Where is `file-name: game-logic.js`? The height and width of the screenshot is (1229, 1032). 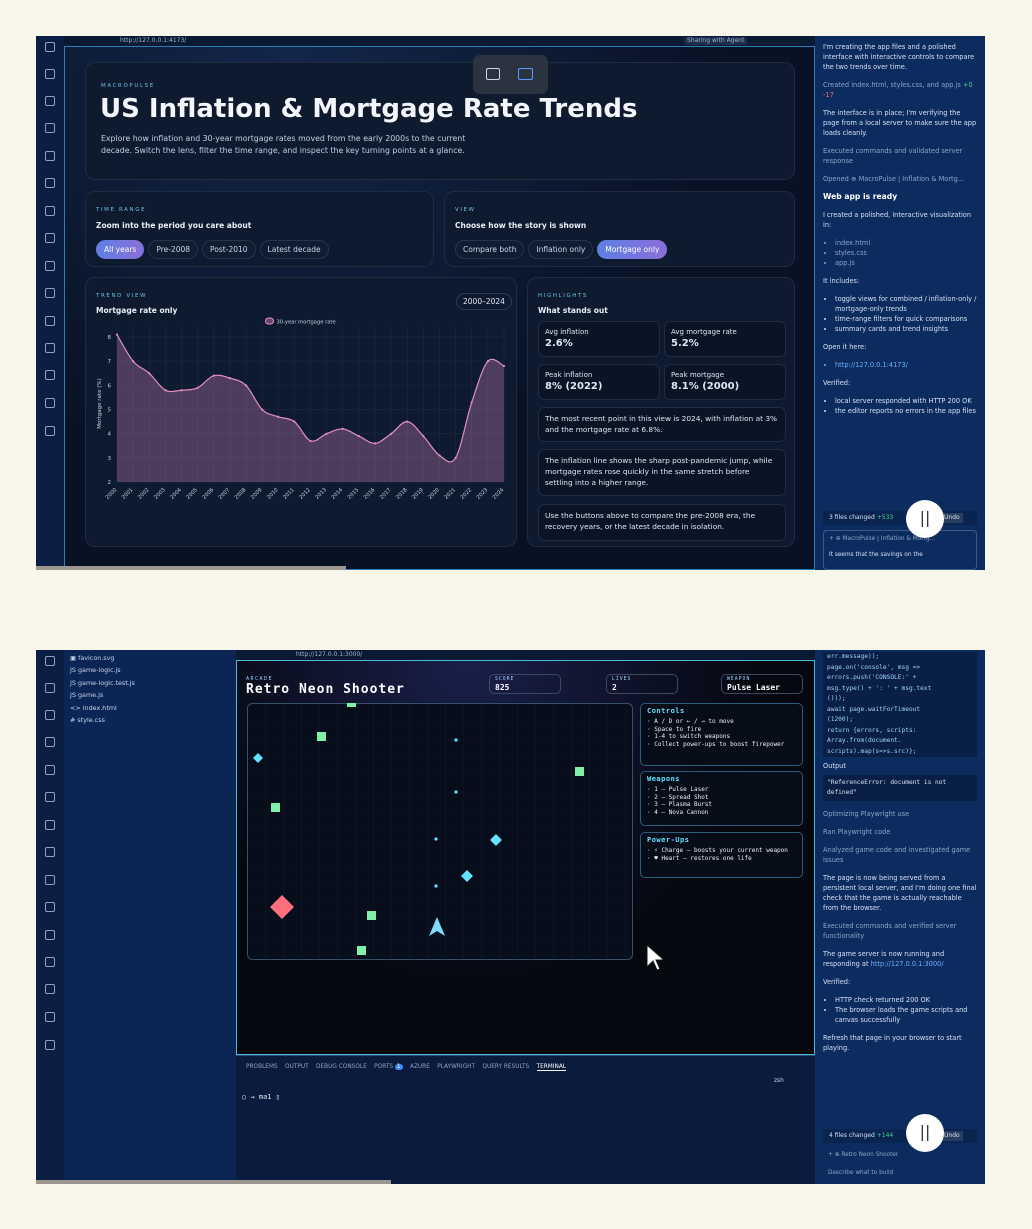
file-name: game-logic.js is located at coordinates (99, 670).